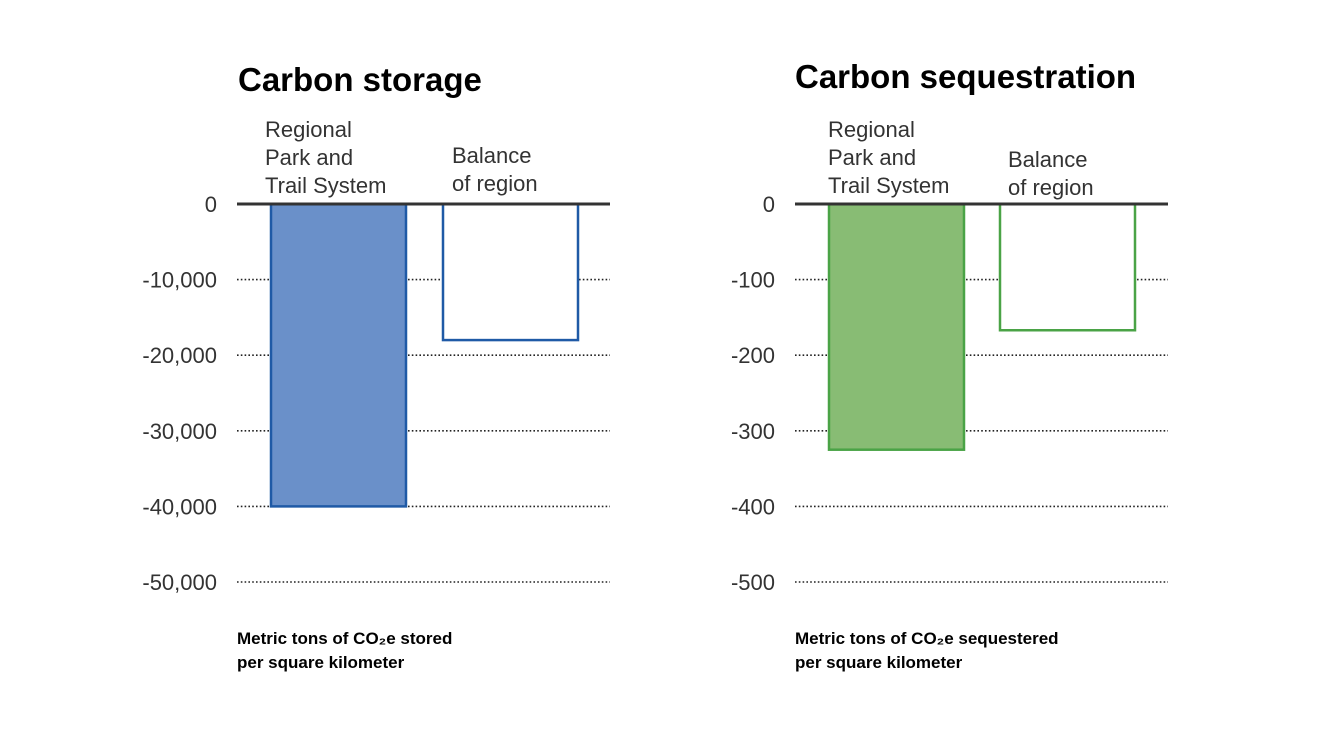 This screenshot has width=1319, height=742. What do you see at coordinates (753, 582) in the screenshot?
I see `y-tick-label: -500` at bounding box center [753, 582].